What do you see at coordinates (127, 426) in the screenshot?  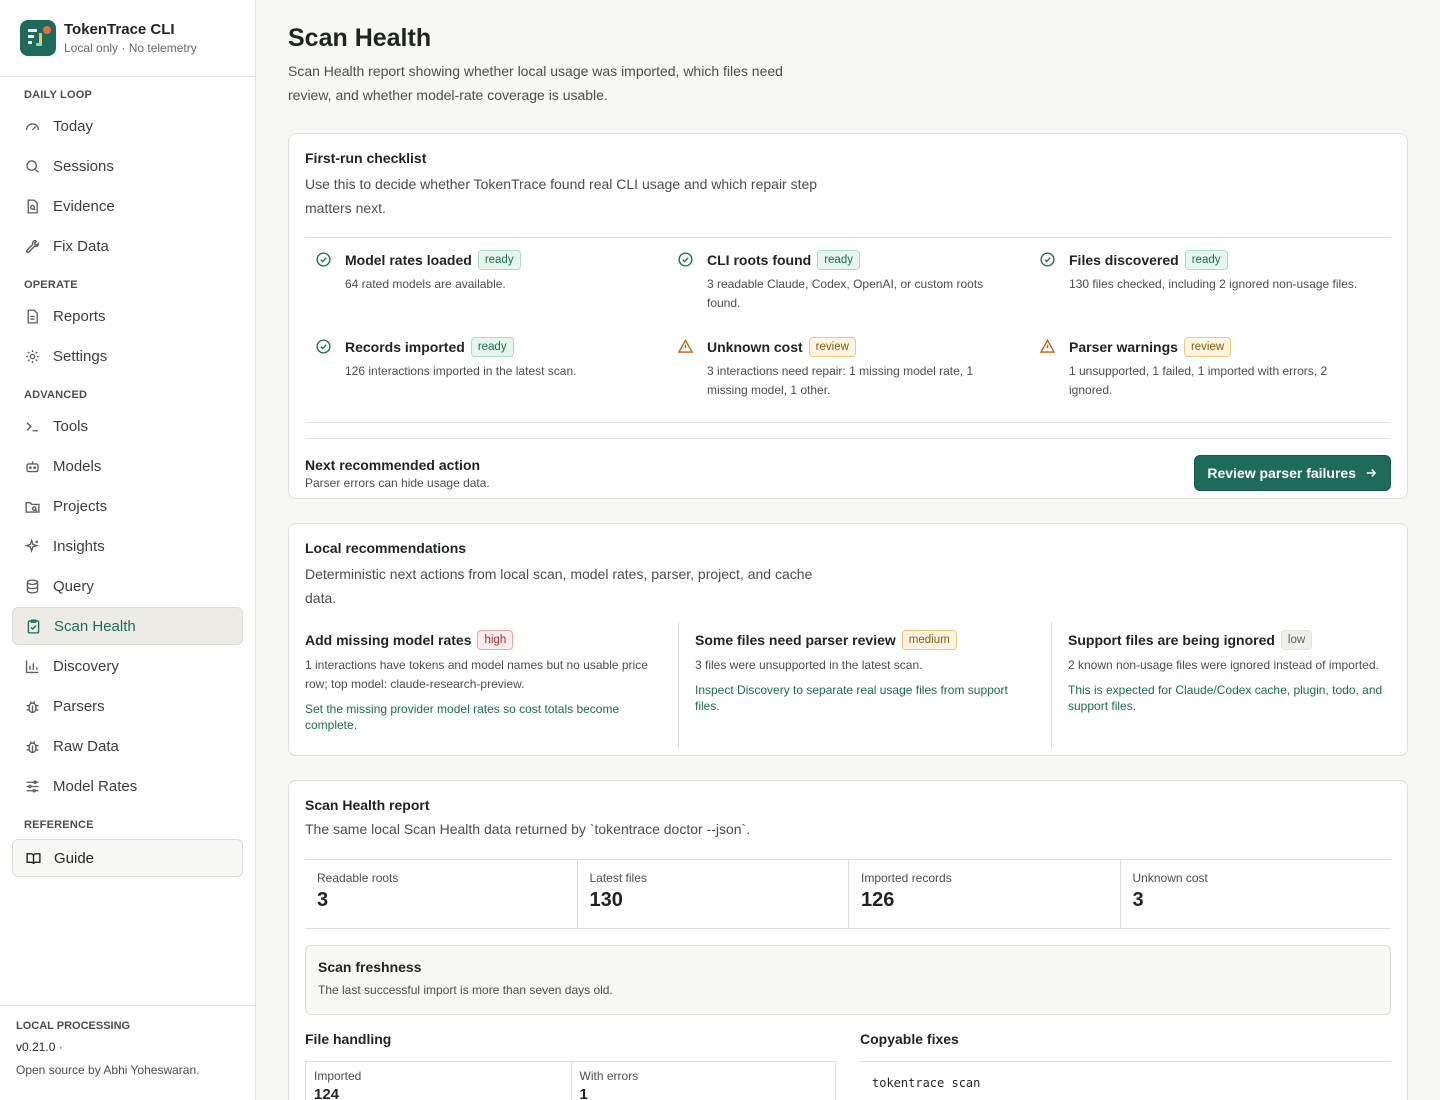 I see `sidebar-item-tools: Tools` at bounding box center [127, 426].